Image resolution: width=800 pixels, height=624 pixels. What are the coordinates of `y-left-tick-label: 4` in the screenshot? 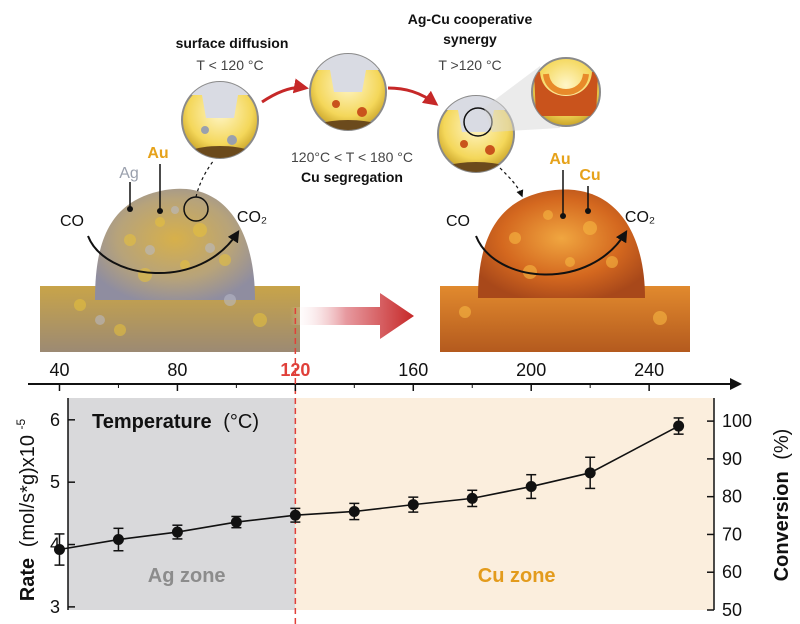 It's located at (55, 545).